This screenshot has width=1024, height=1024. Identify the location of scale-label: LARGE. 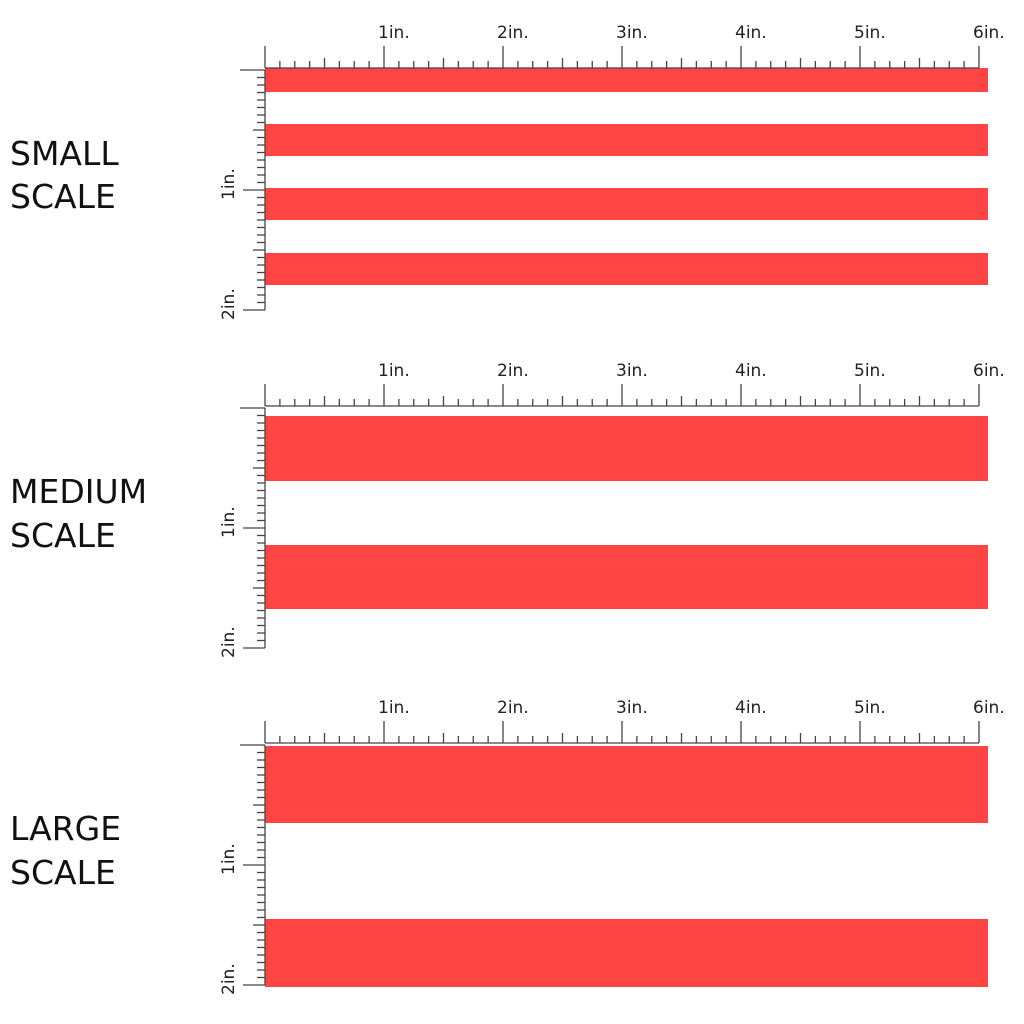
(65, 828).